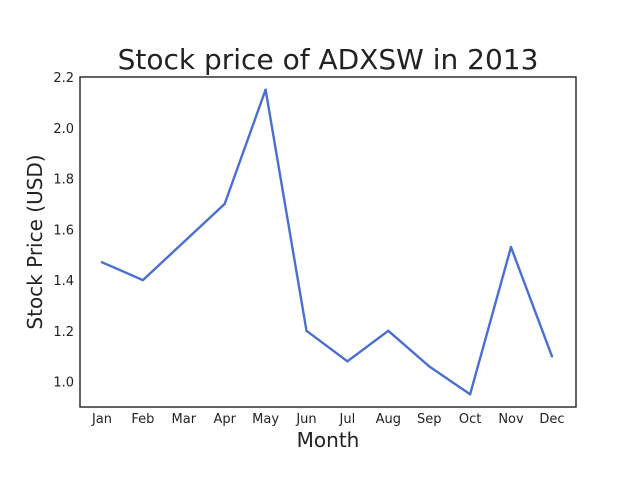 This screenshot has height=480, width=640. I want to click on x-tick-label: Dec, so click(551, 419).